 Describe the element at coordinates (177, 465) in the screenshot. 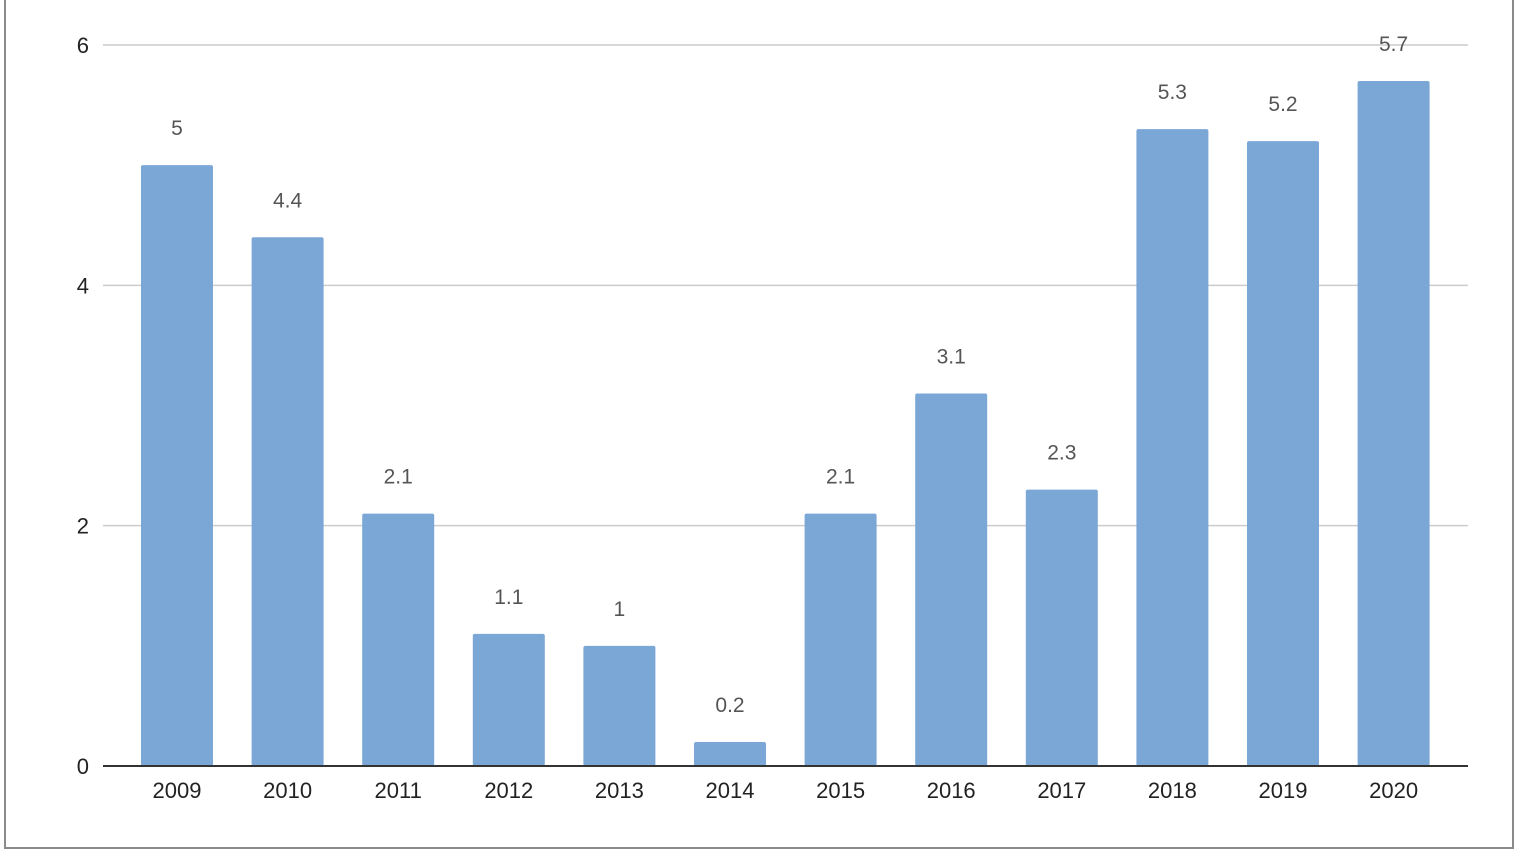

I see `bar-2009` at that location.